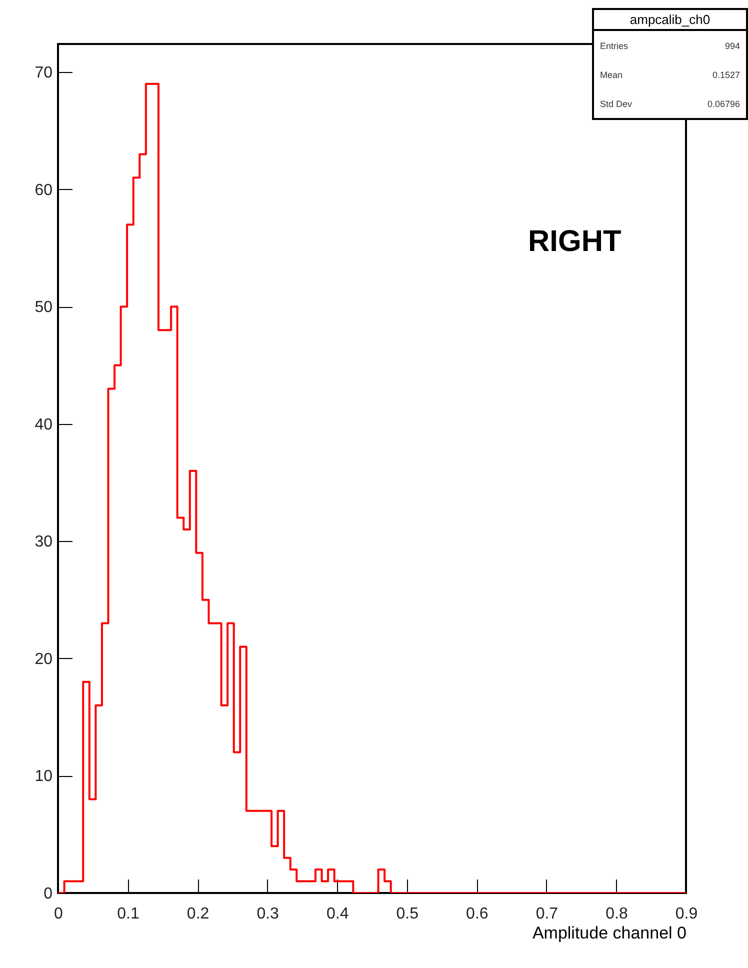 This screenshot has width=748, height=968. Describe the element at coordinates (575, 242) in the screenshot. I see `annotation: RIGHT` at that location.